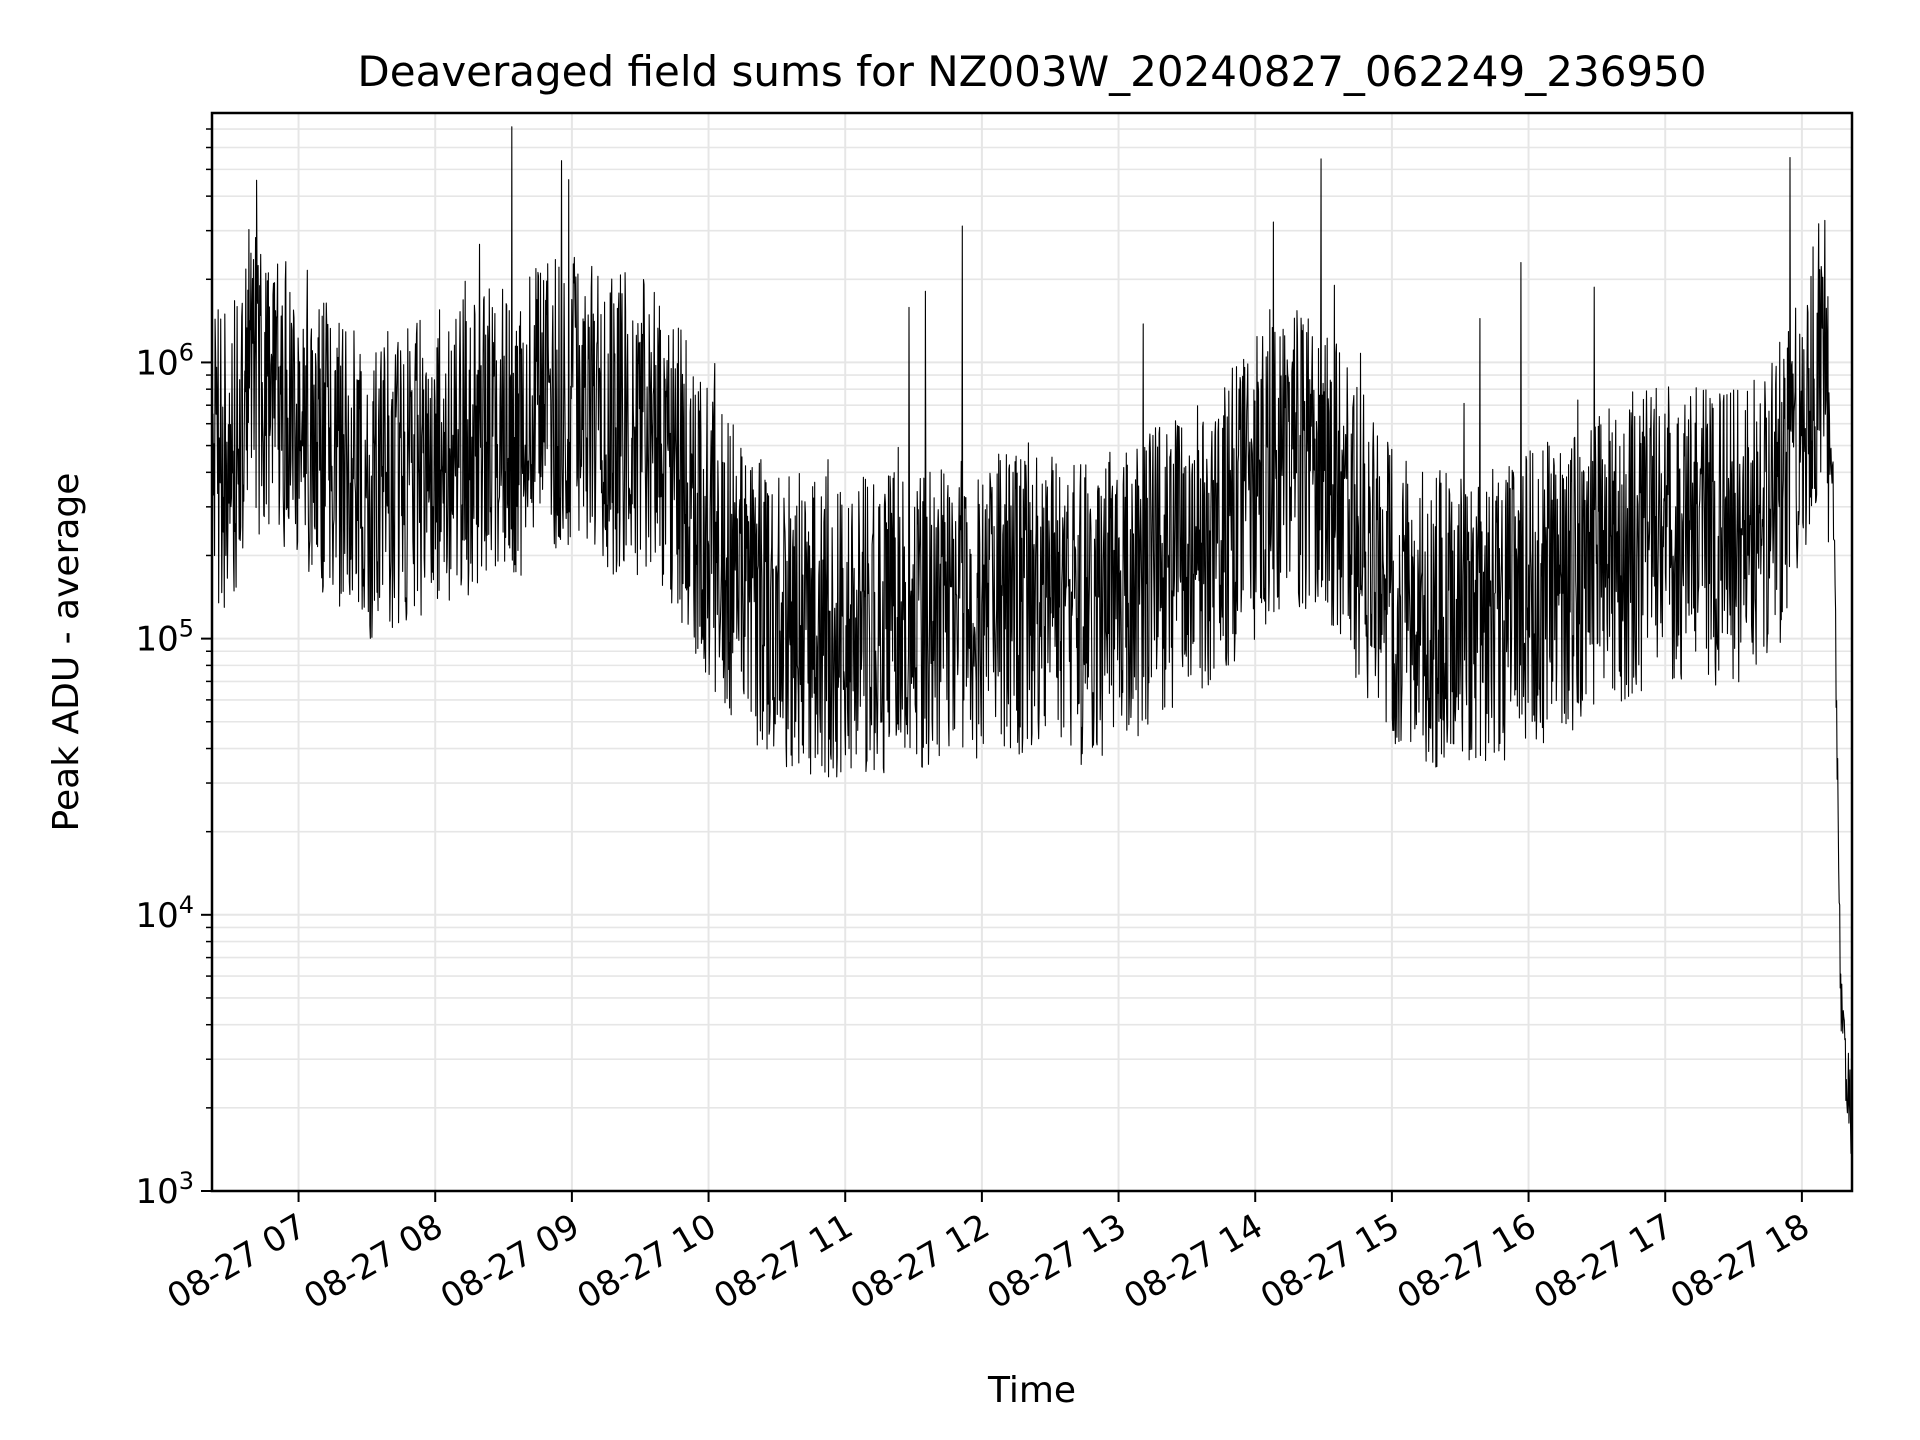 This screenshot has width=1920, height=1440. Describe the element at coordinates (186, 629) in the screenshot. I see `y-tick-label-exponent: 5` at that location.